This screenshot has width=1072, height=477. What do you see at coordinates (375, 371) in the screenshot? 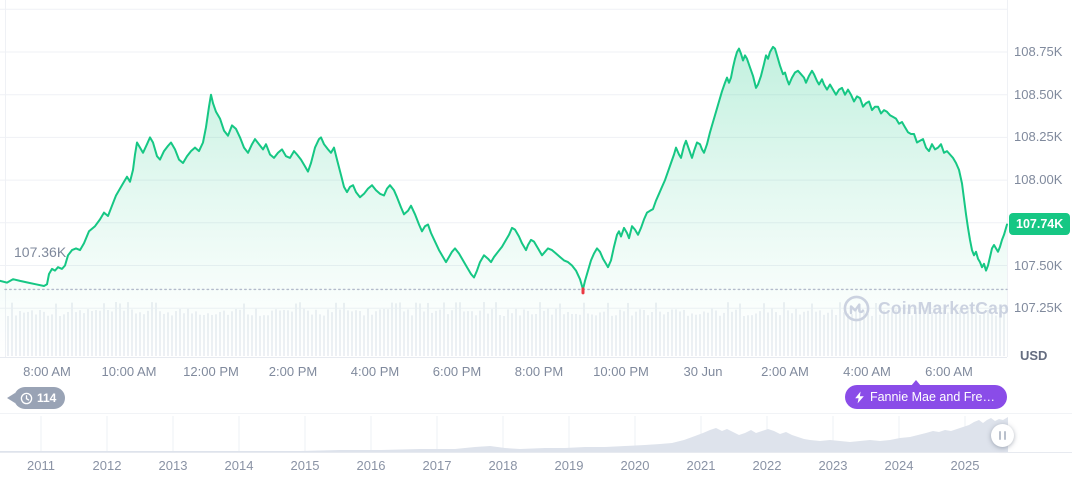
I see `x-axis-label: 4:00 PM` at bounding box center [375, 371].